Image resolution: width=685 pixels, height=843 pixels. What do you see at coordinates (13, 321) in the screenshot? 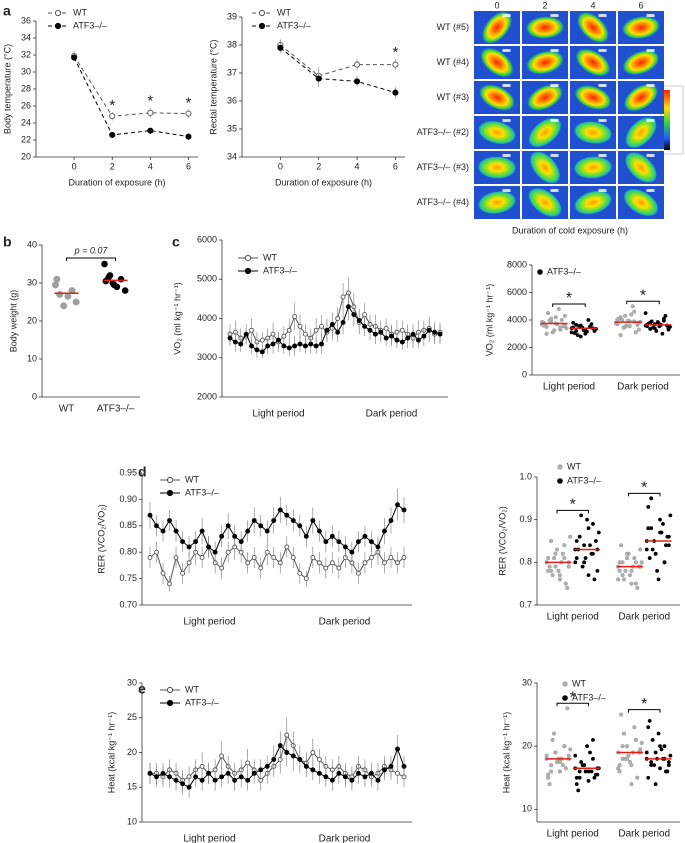
I see `y-axis-title: Body weight (g)` at bounding box center [13, 321].